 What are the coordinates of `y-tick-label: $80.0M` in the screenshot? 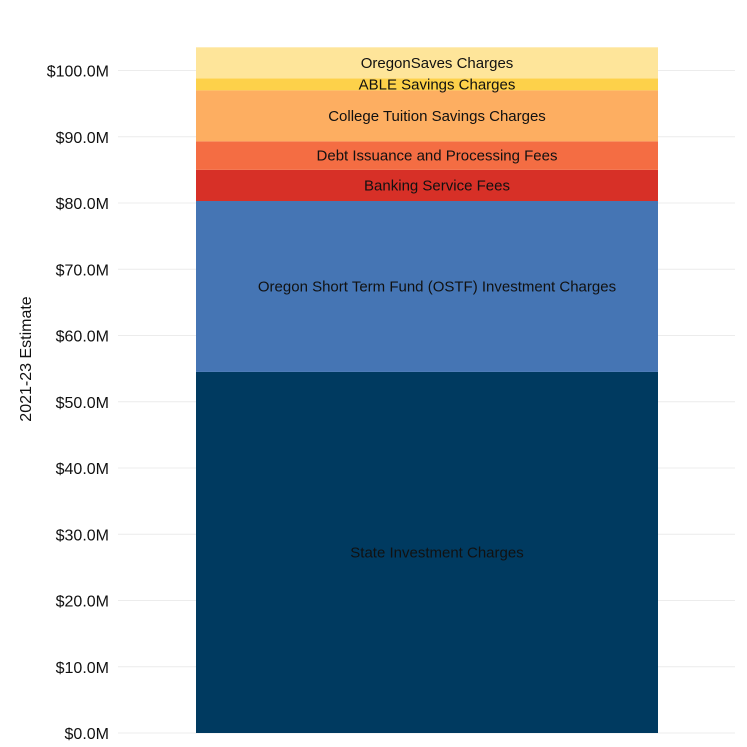 It's located at (82, 204).